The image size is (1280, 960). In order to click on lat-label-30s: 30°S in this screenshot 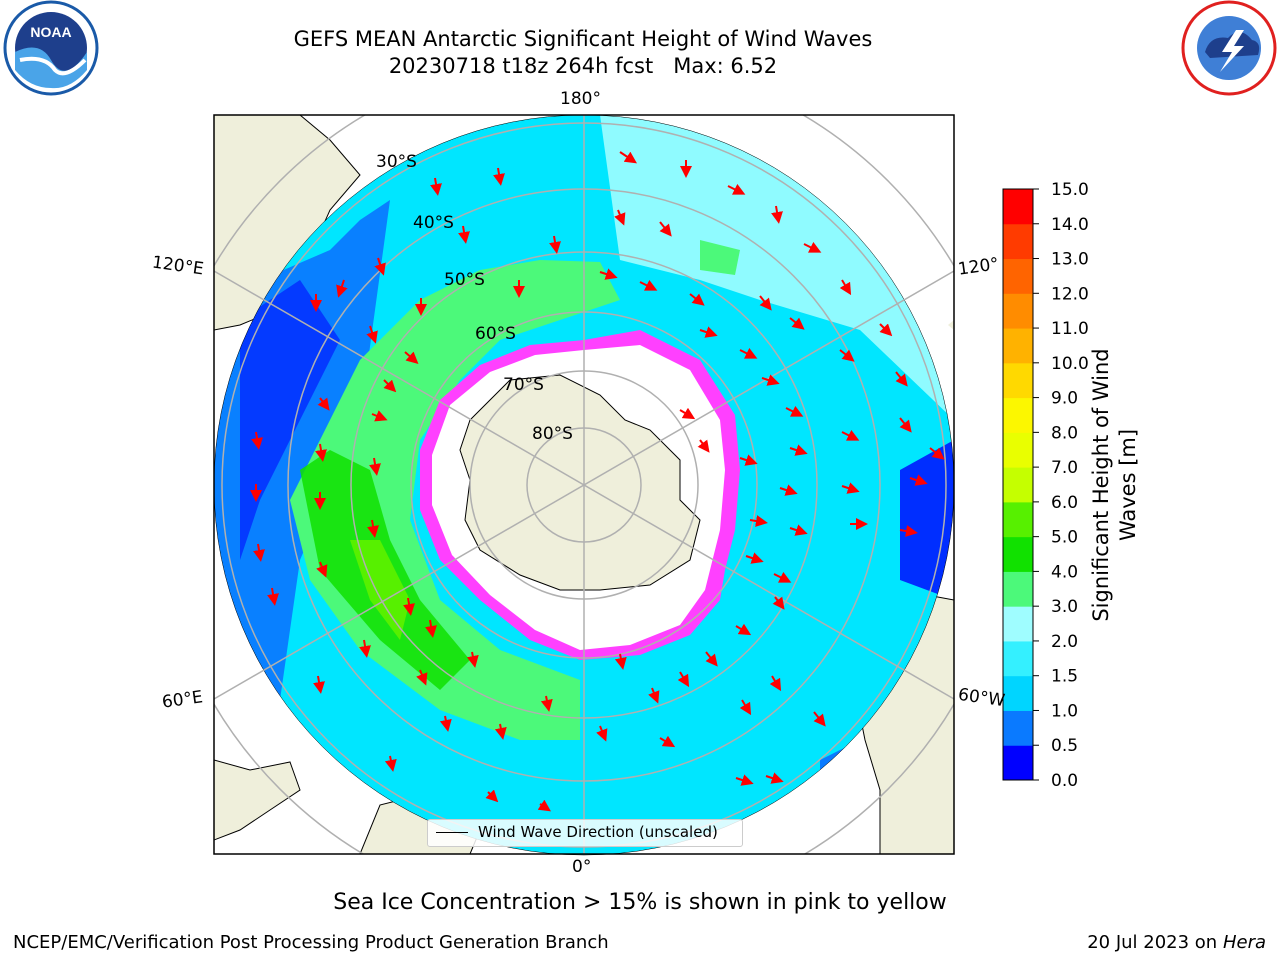, I will do `click(396, 162)`.